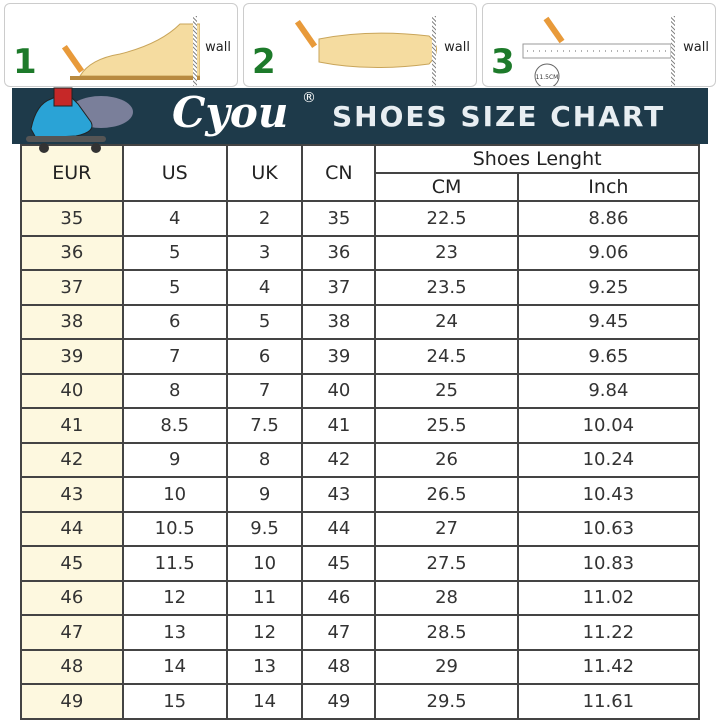 The image size is (720, 720). I want to click on cell-cn: 35, so click(339, 218).